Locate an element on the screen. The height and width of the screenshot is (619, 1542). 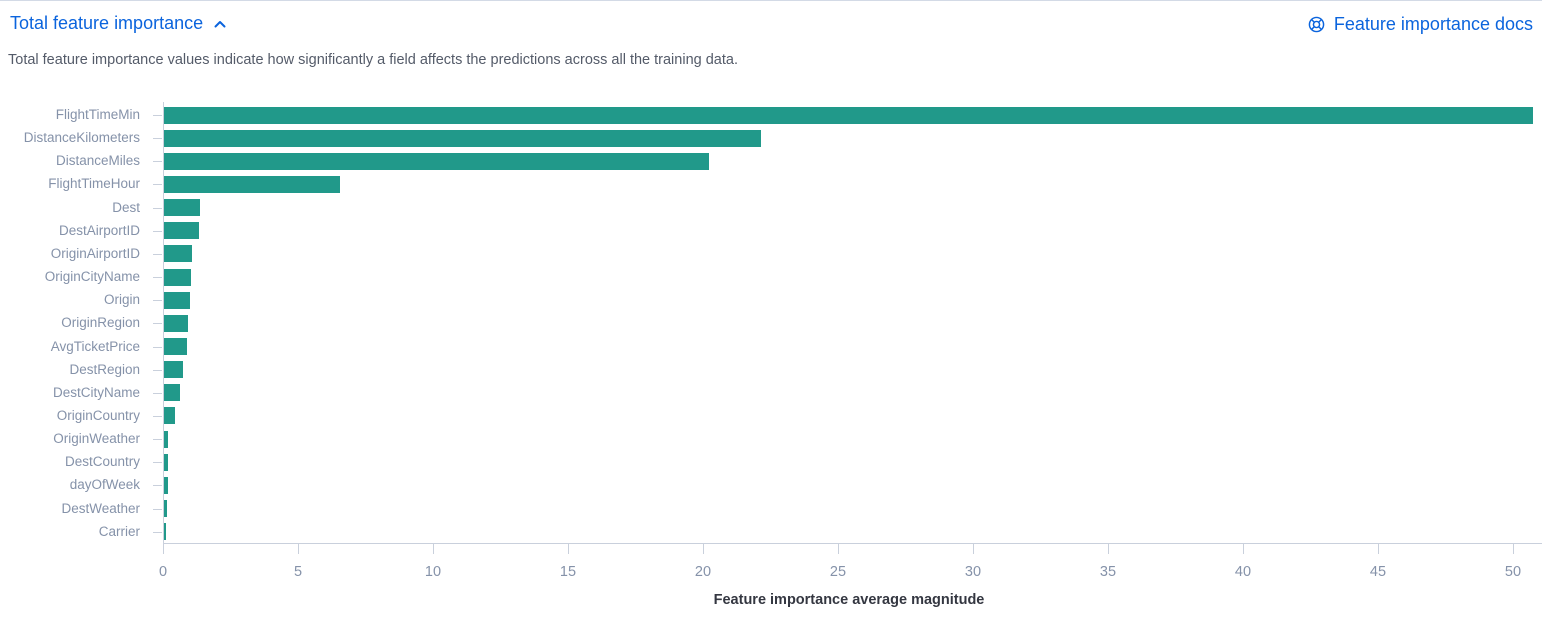
y-axis-label: DistanceMiles is located at coordinates (97, 161).